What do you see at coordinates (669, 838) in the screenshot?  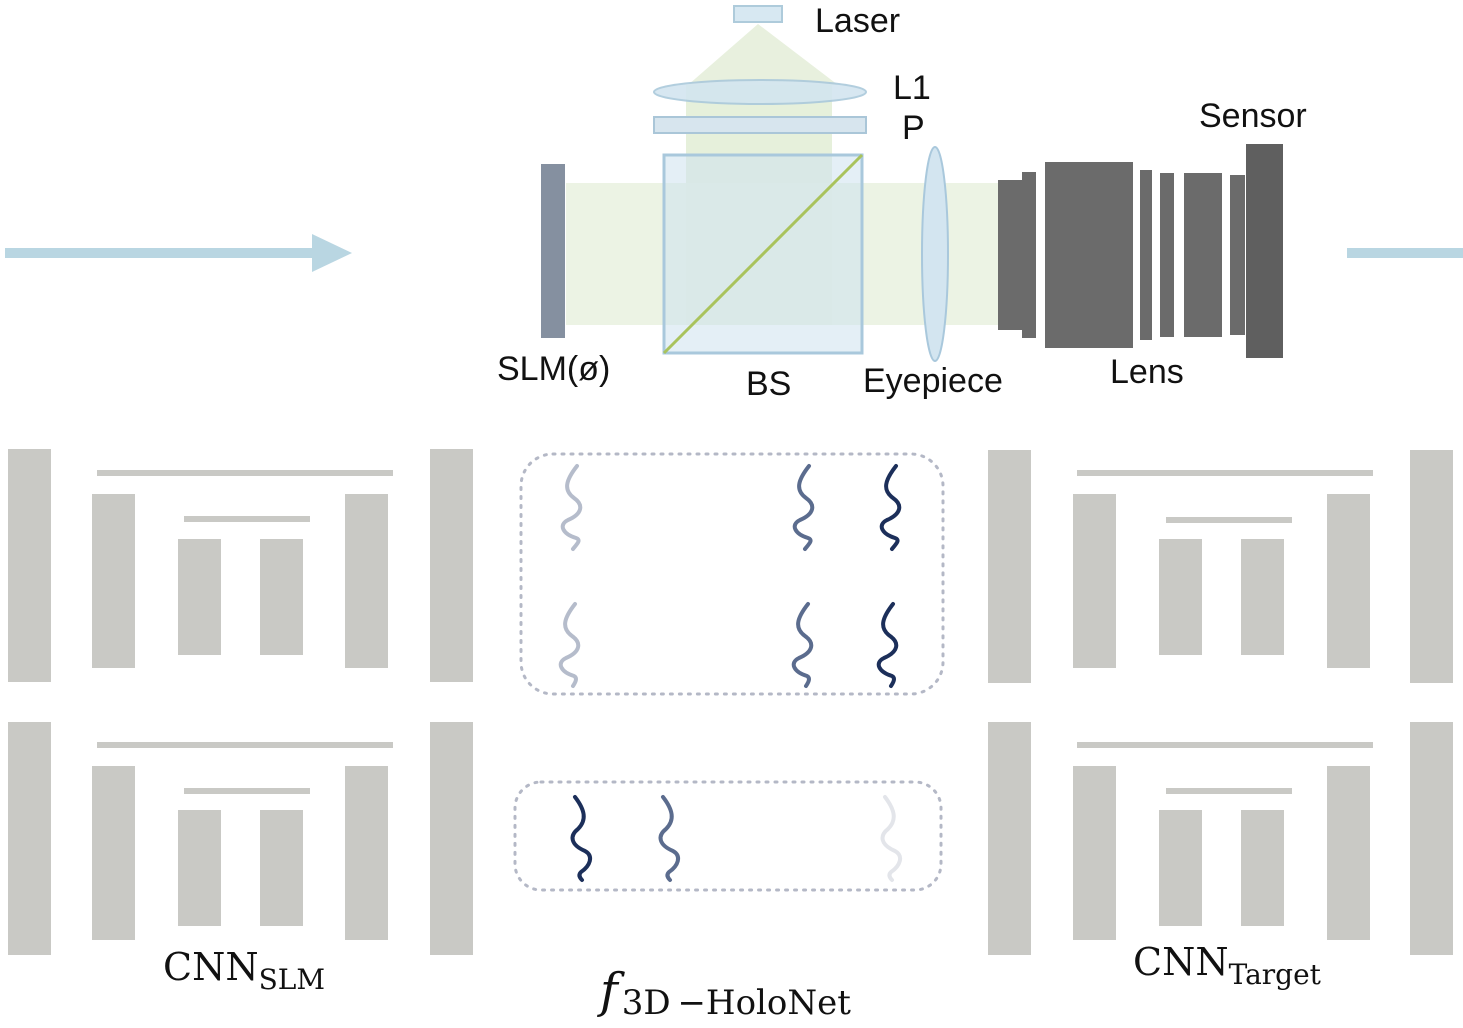 I see `wave-bottom-mid` at bounding box center [669, 838].